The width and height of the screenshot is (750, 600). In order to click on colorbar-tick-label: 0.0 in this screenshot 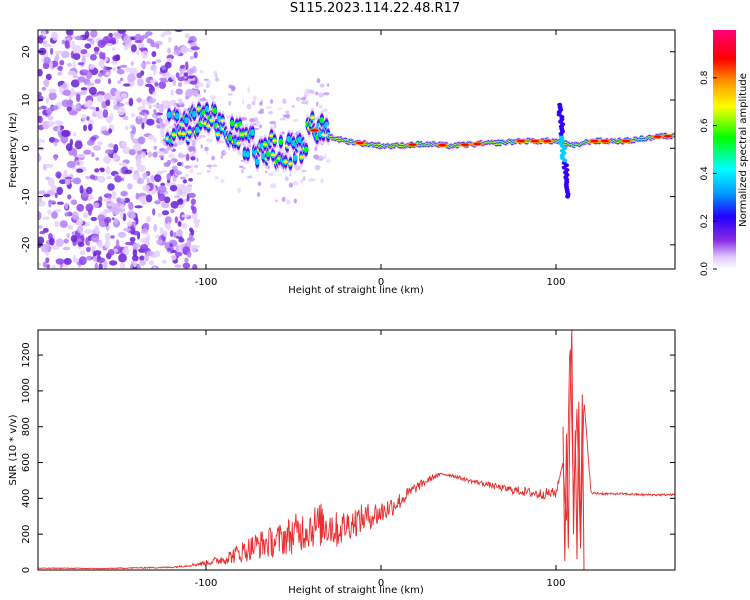, I will do `click(705, 269)`.